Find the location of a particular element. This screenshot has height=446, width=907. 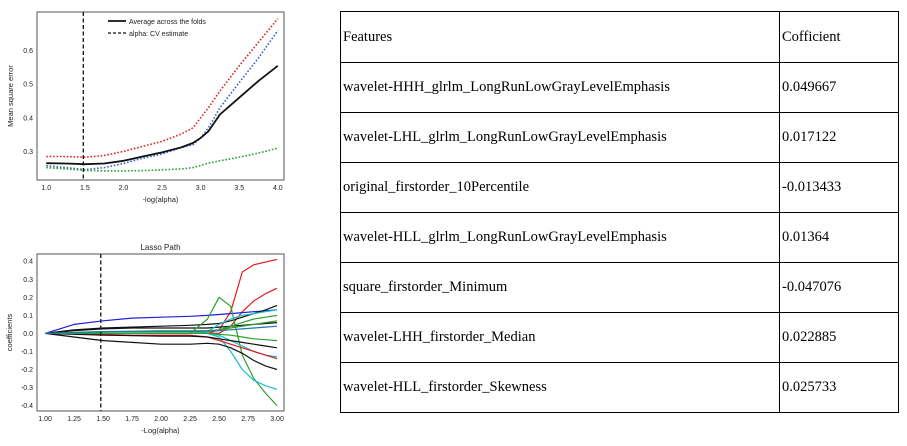

feature-cell: wavelet-HLL_firstorder_Skewness is located at coordinates (560, 387).